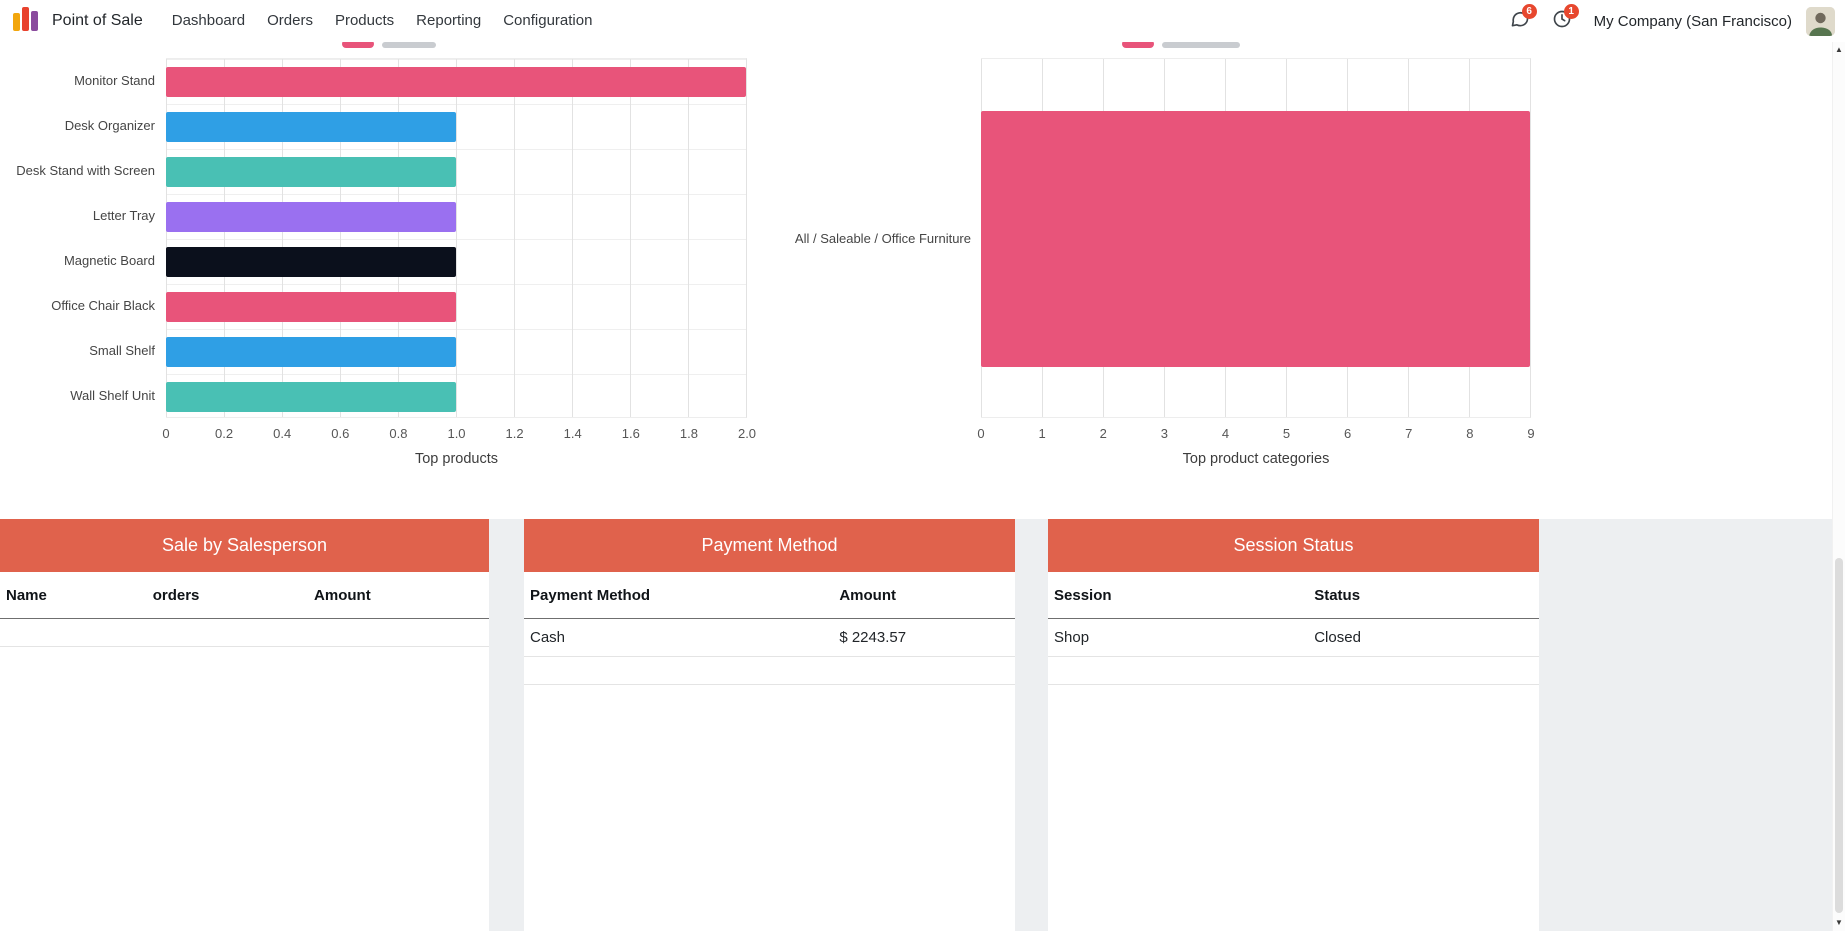 Image resolution: width=1845 pixels, height=931 pixels. What do you see at coordinates (244, 725) in the screenshot?
I see `panel-sale-by-salesperson: Sale by Salesperson Name orders Amount` at bounding box center [244, 725].